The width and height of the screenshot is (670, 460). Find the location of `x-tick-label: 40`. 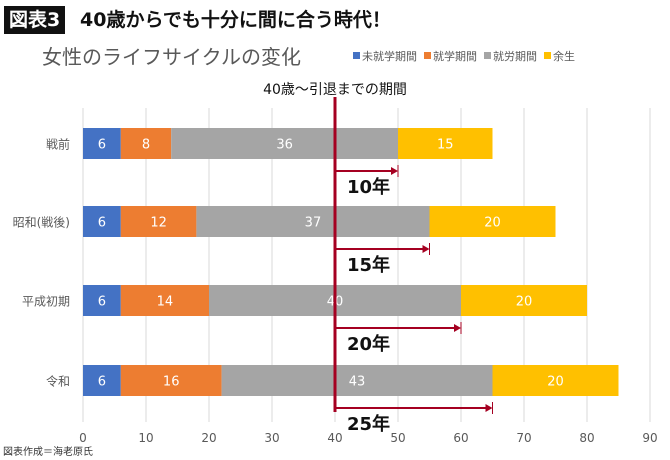

x-tick-label: 40 is located at coordinates (334, 438).